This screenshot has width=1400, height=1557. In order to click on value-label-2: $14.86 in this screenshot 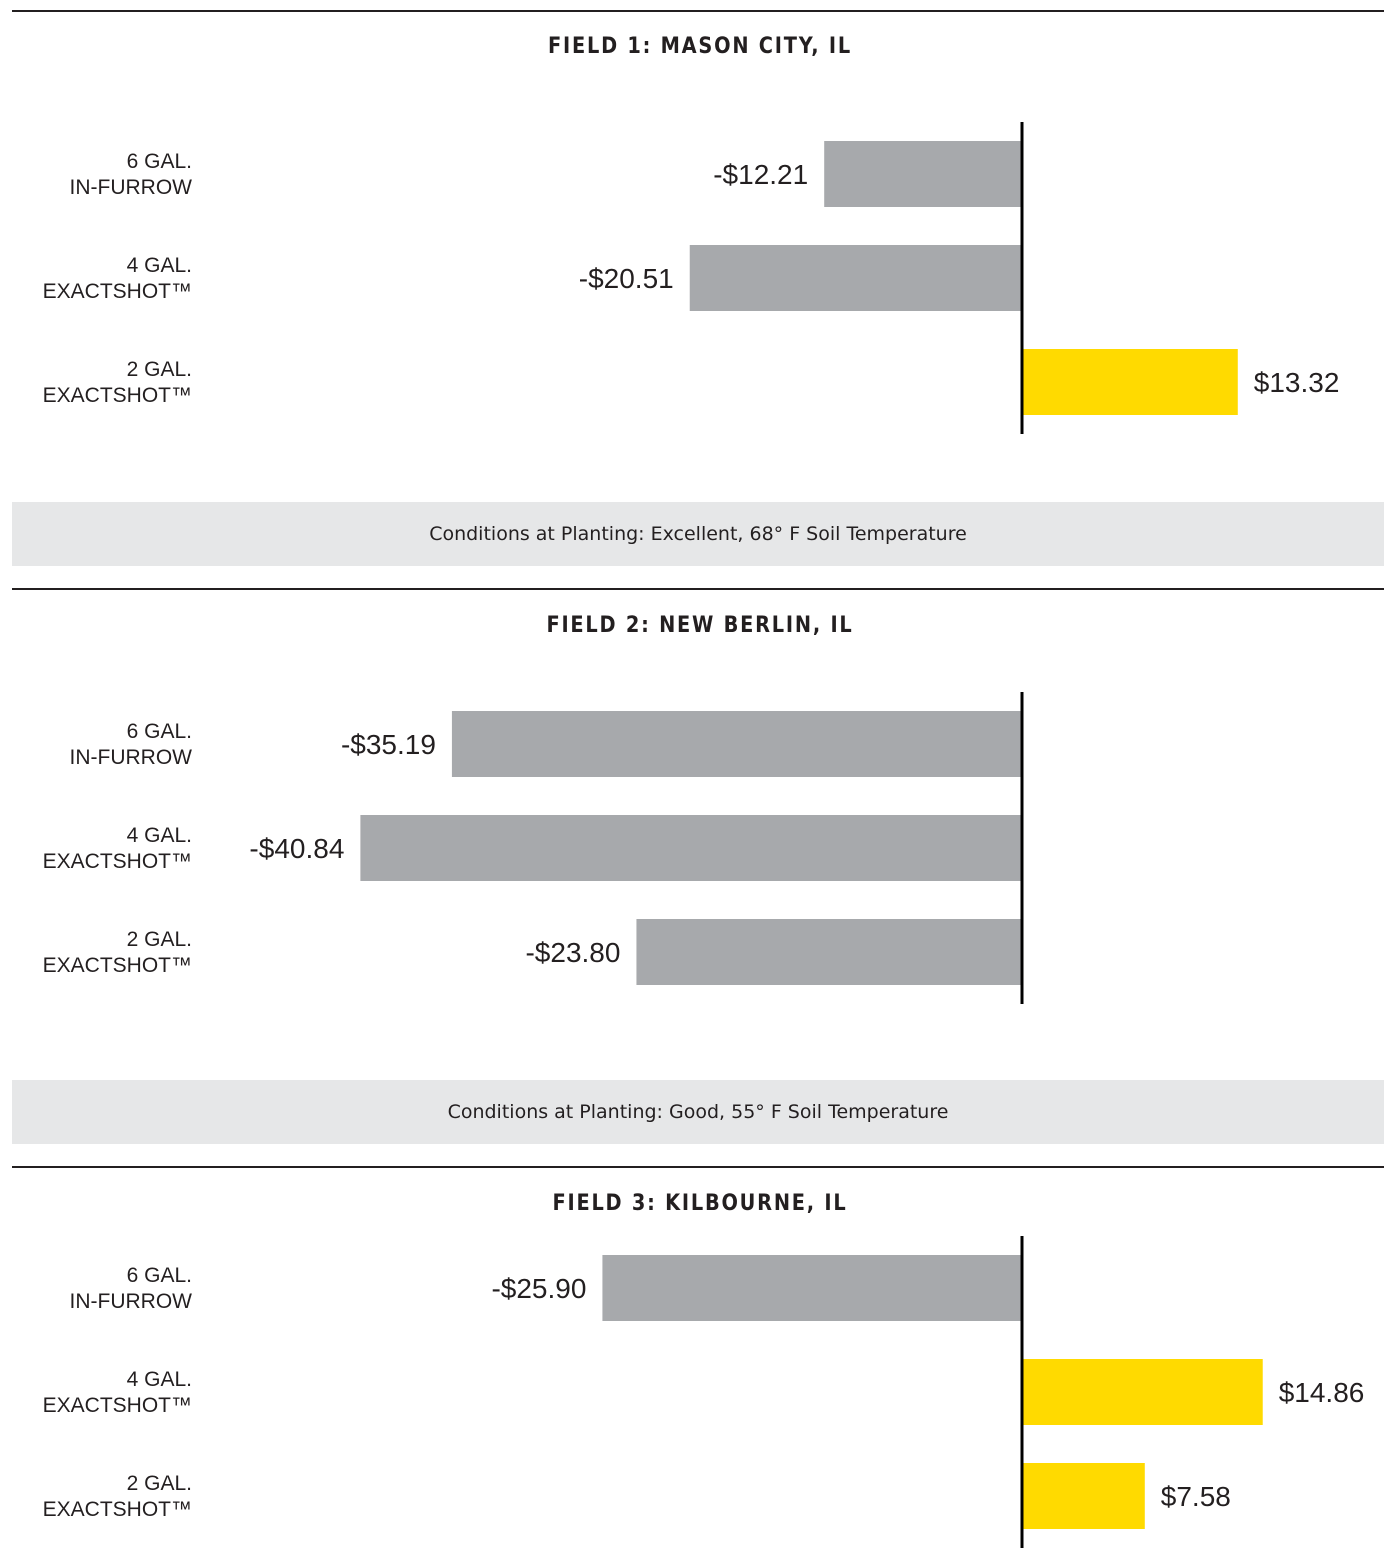, I will do `click(1322, 1392)`.